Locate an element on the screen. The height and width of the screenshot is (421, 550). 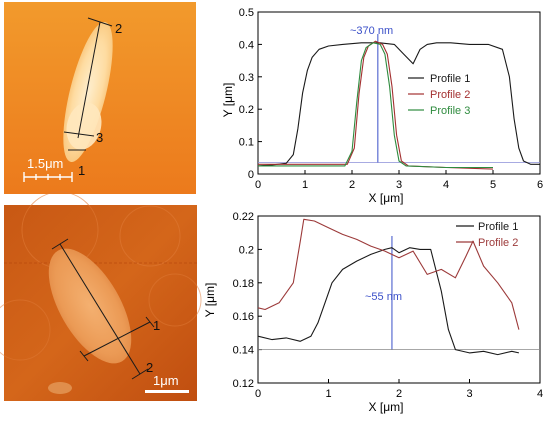
y-tick-label: 0.4 is located at coordinates (246, 45).